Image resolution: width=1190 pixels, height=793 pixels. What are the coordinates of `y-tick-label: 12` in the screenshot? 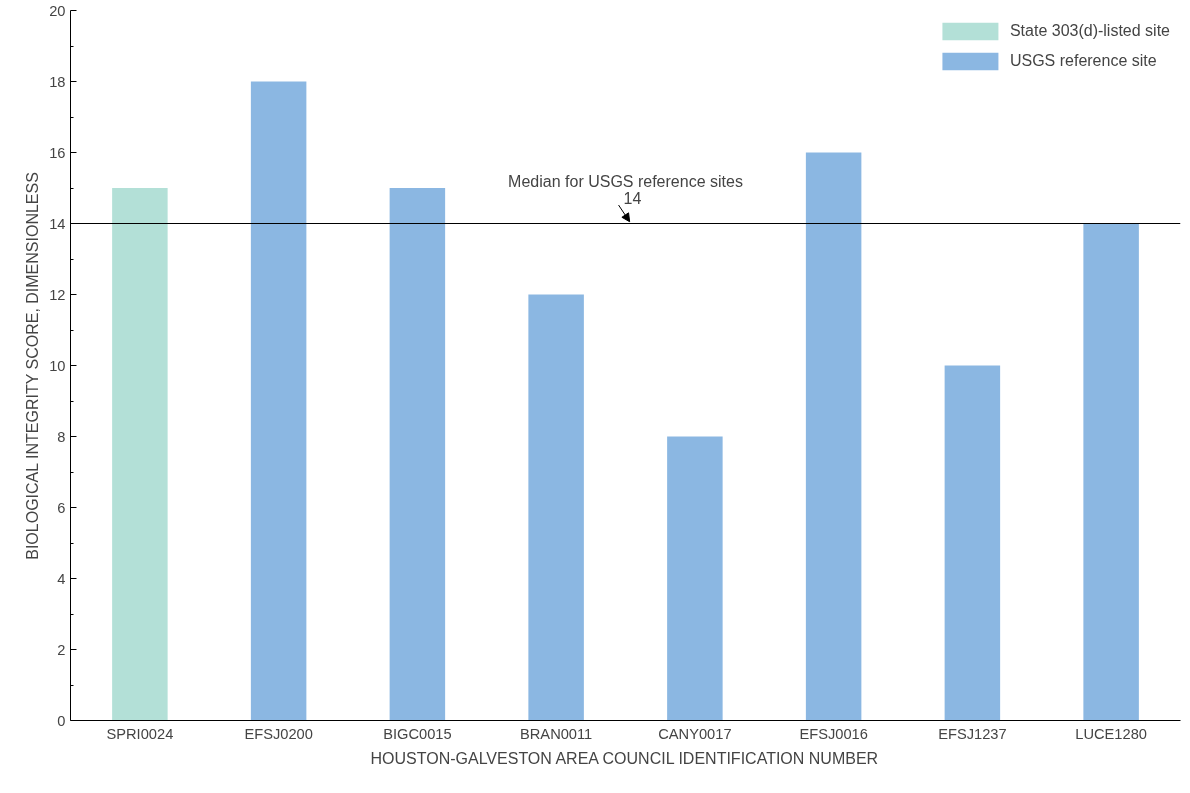 It's located at (57, 294).